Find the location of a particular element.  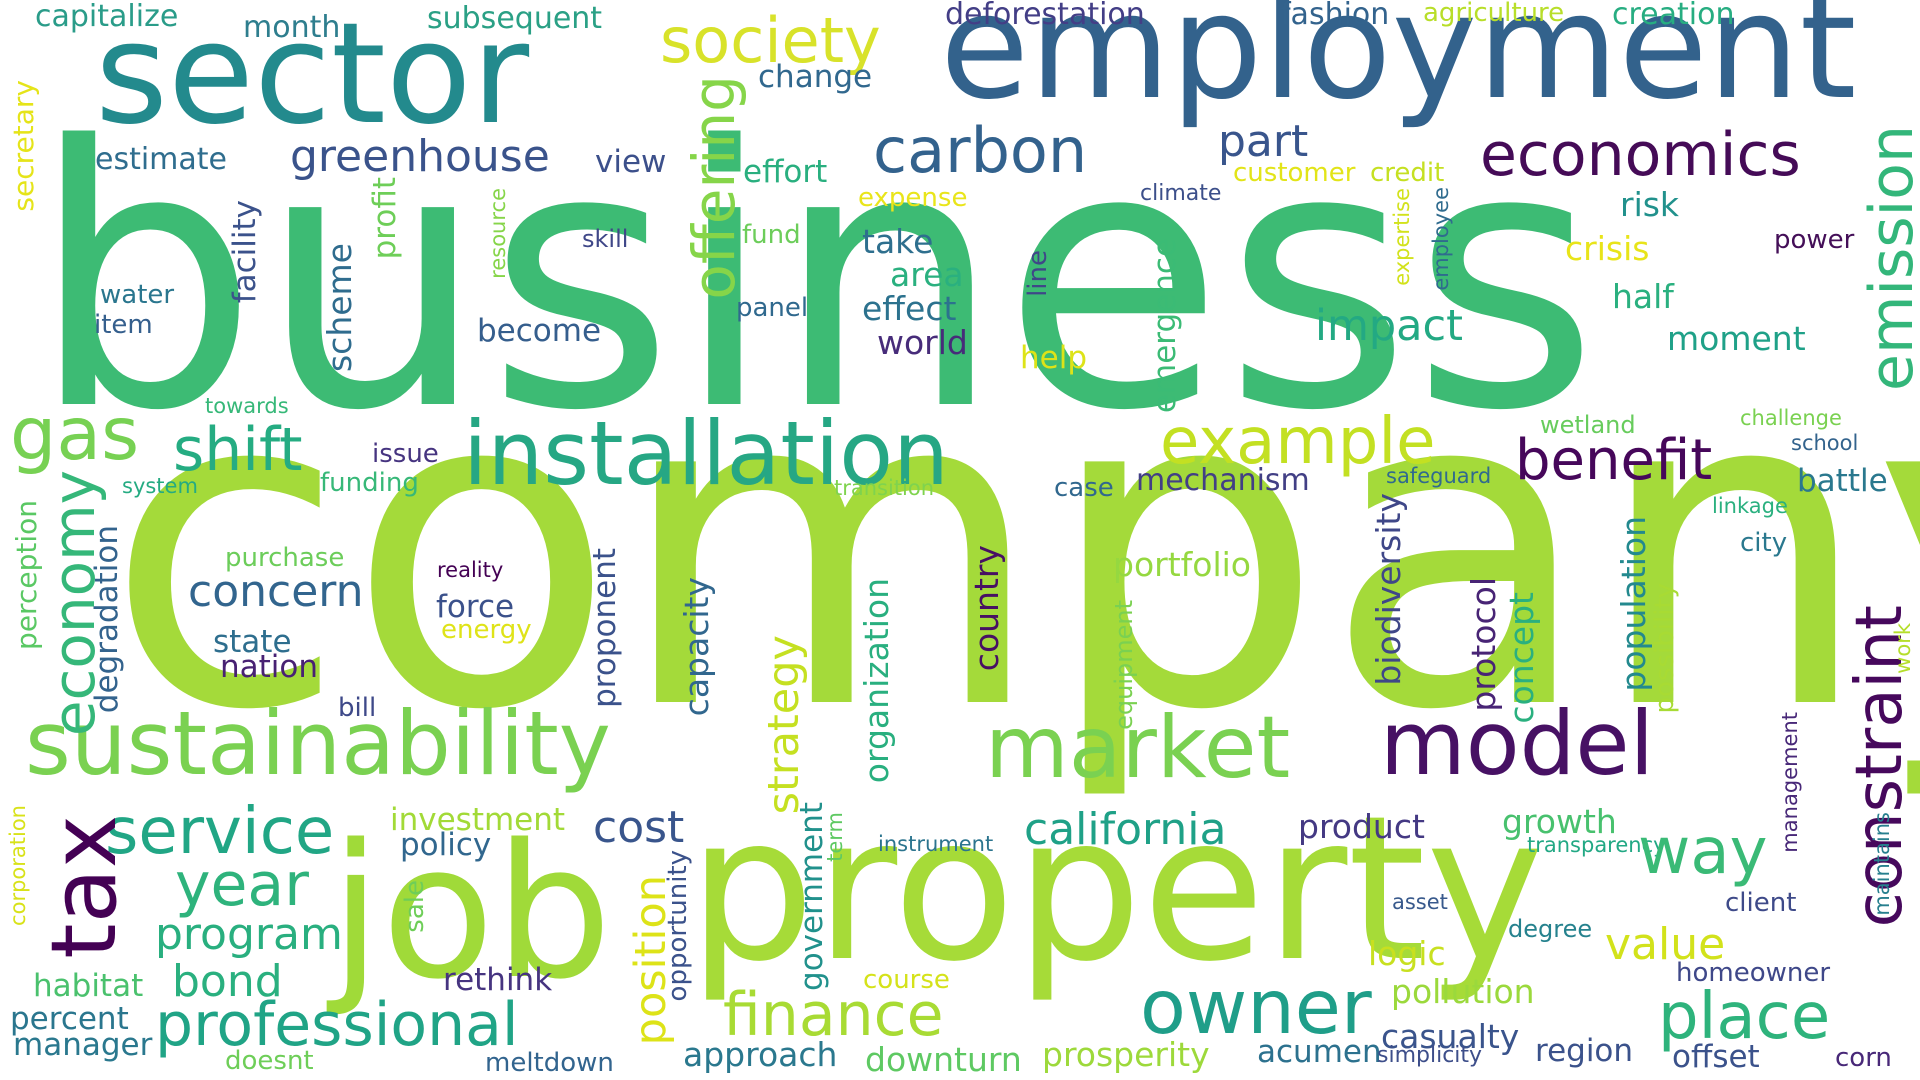

word-degree: degree is located at coordinates (1550, 929).